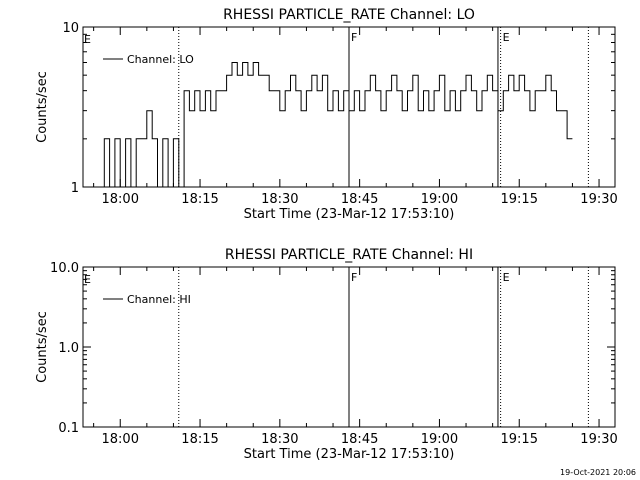  Describe the element at coordinates (598, 472) in the screenshot. I see `footer-timestamp: 19-Oct-2021 20:06` at that location.